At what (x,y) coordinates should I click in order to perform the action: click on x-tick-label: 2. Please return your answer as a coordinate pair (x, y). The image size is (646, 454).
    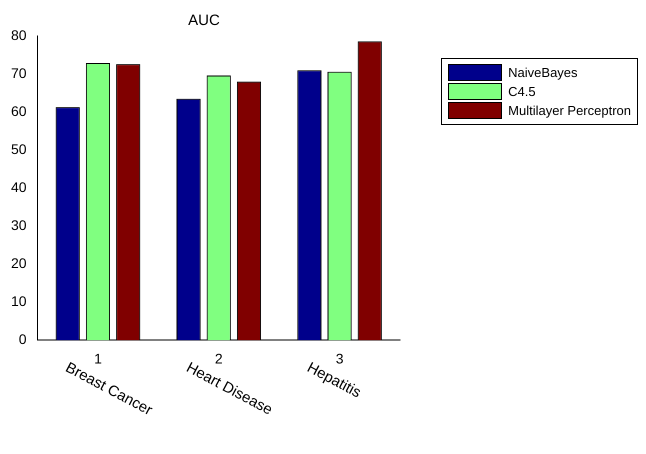
    Looking at the image, I should click on (218, 358).